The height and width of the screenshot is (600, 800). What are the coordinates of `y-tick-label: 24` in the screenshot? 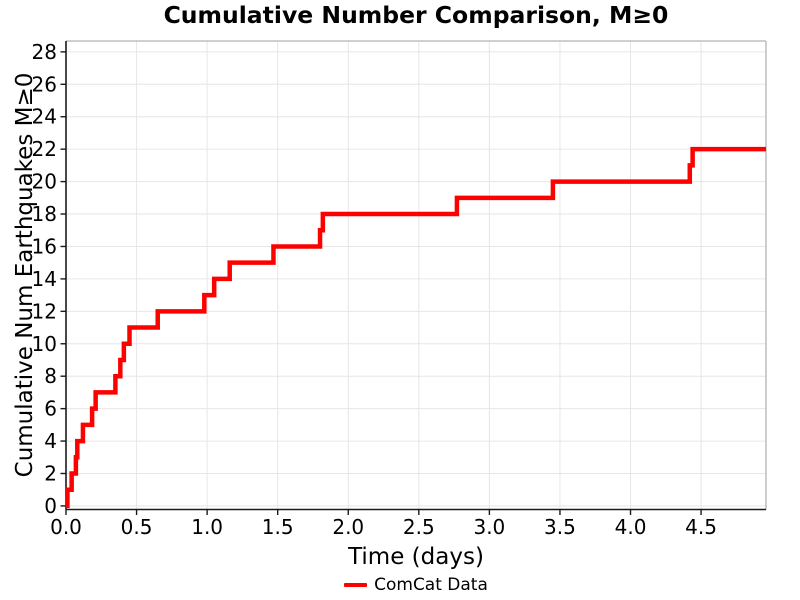 It's located at (44, 117).